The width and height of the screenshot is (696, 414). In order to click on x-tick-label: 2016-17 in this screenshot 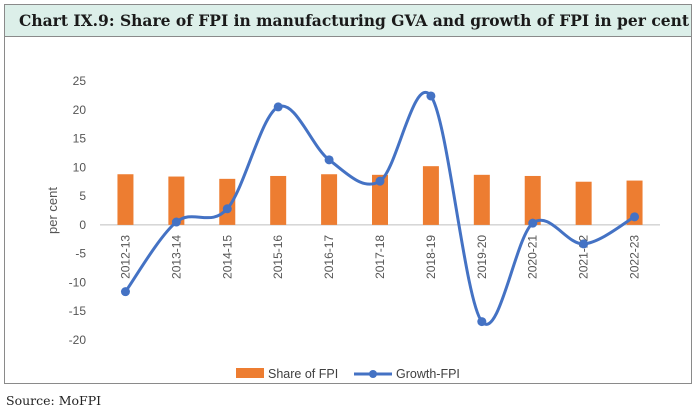, I will do `click(329, 257)`.